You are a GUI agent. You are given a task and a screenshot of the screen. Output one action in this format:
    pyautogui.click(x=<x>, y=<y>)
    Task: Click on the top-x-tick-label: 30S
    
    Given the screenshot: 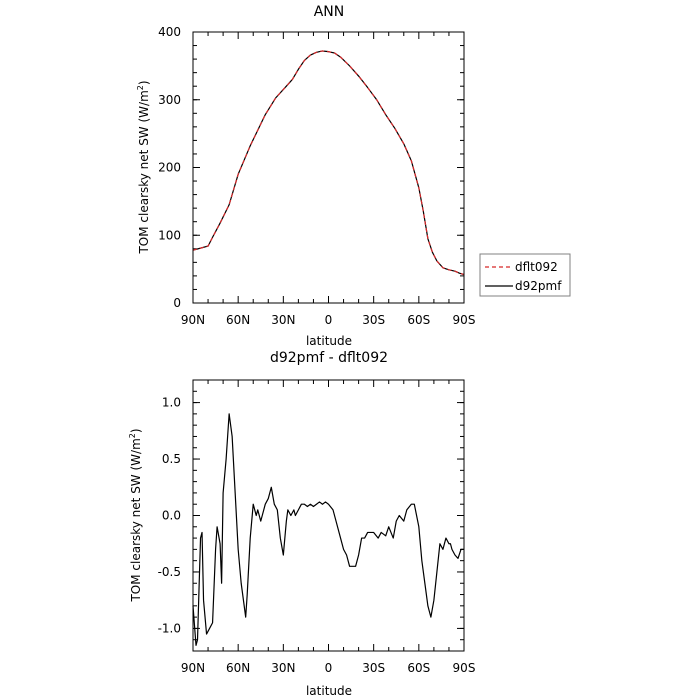 What is the action you would take?
    pyautogui.click(x=373, y=320)
    